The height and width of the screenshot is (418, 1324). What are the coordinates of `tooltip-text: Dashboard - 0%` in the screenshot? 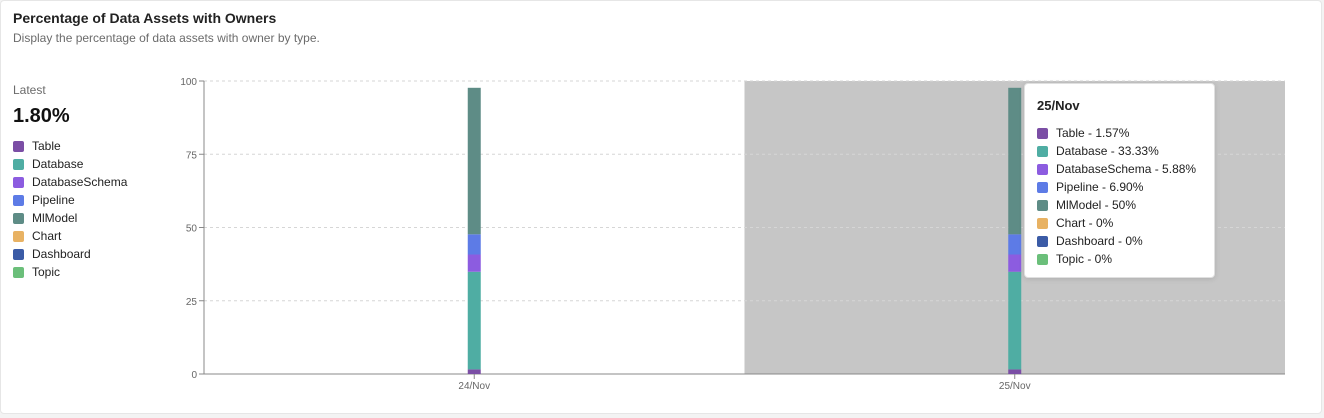 It's located at (1099, 241).